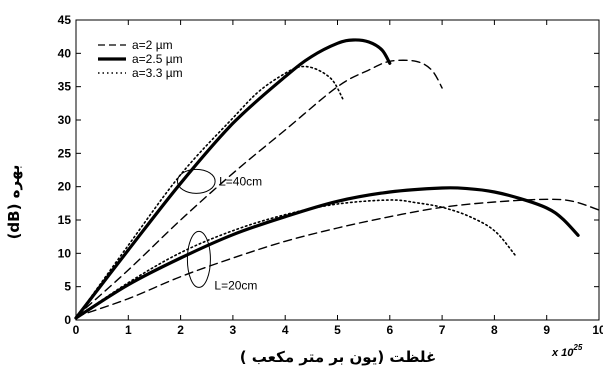 This screenshot has height=373, width=603. Describe the element at coordinates (577, 347) in the screenshot. I see `x-axis-multiplier-exponent: 25` at that location.